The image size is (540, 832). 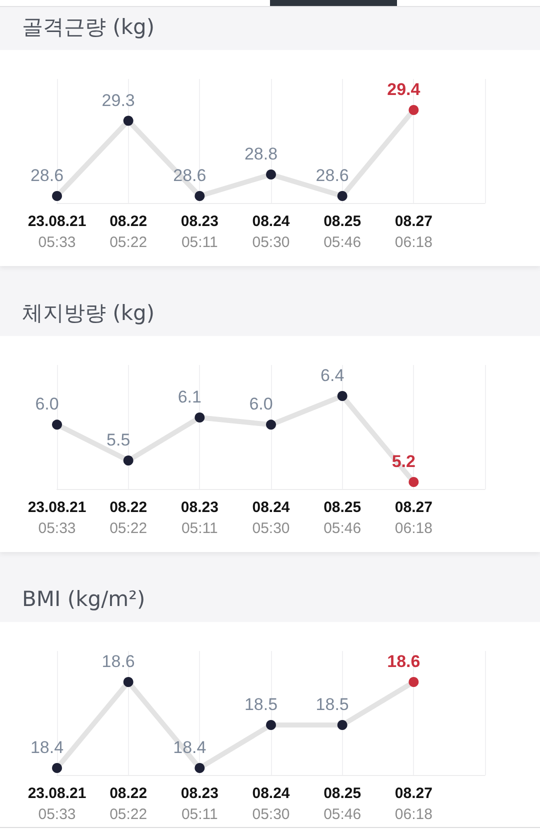 What do you see at coordinates (261, 154) in the screenshot?
I see `data-label: 28.8` at bounding box center [261, 154].